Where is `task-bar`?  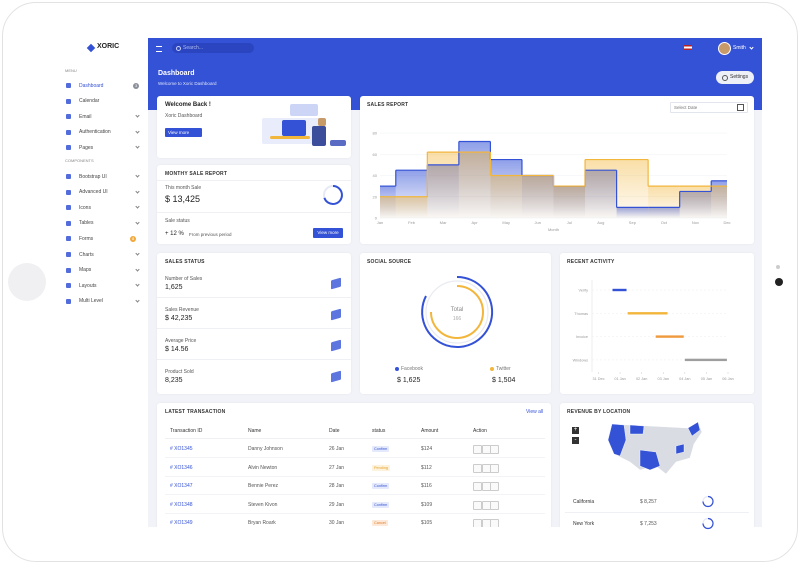
task-bar is located at coordinates (619, 290).